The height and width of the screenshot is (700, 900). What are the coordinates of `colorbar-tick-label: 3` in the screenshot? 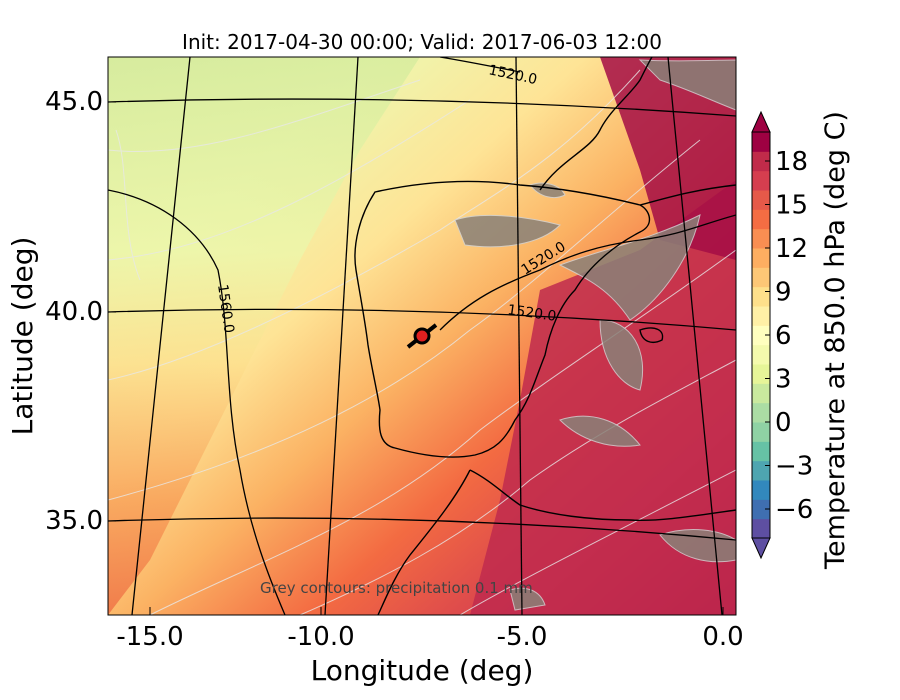 It's located at (783, 380).